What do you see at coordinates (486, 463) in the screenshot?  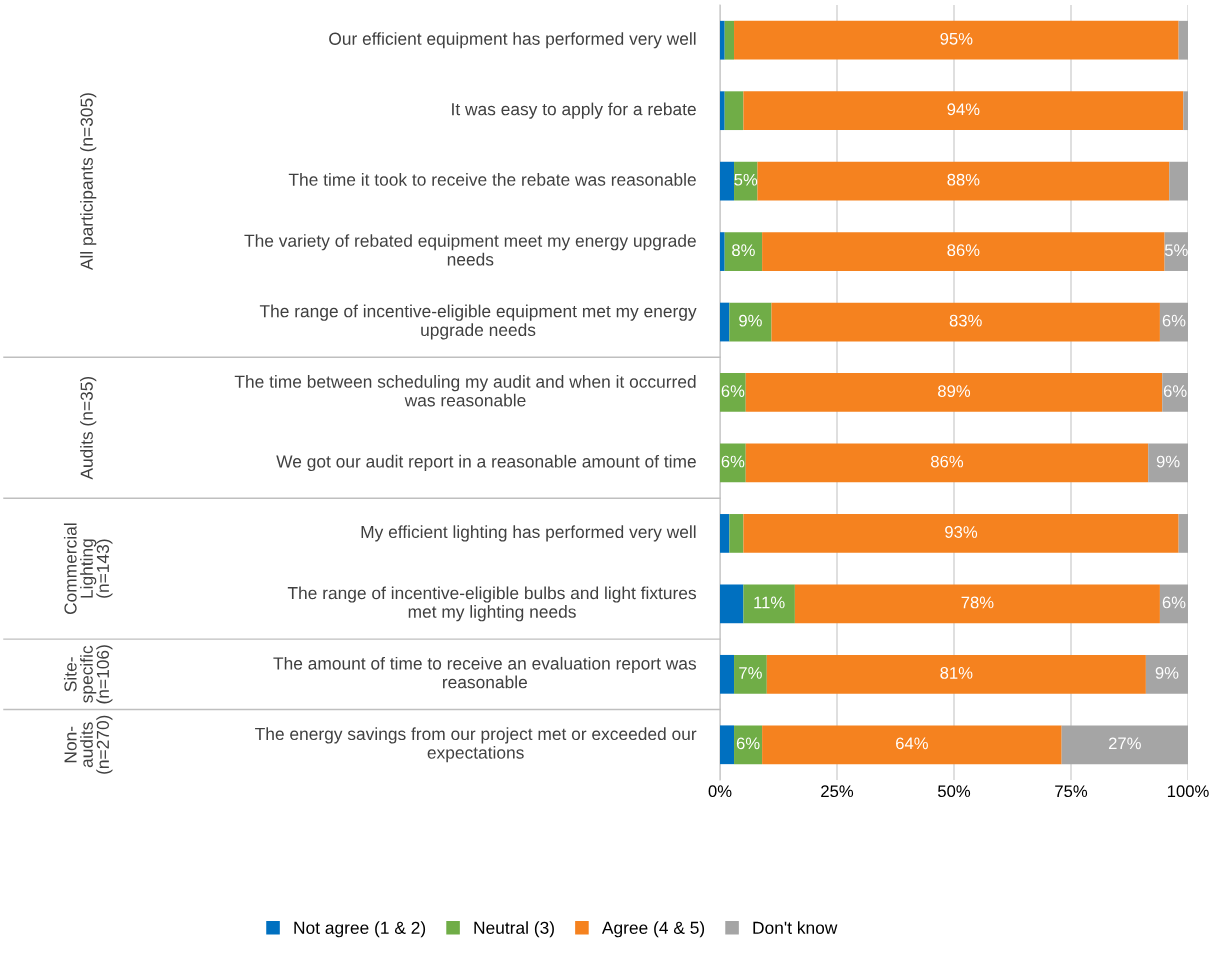 I see `y-tick-label: We got our audit report in a reasonable amount of time` at bounding box center [486, 463].